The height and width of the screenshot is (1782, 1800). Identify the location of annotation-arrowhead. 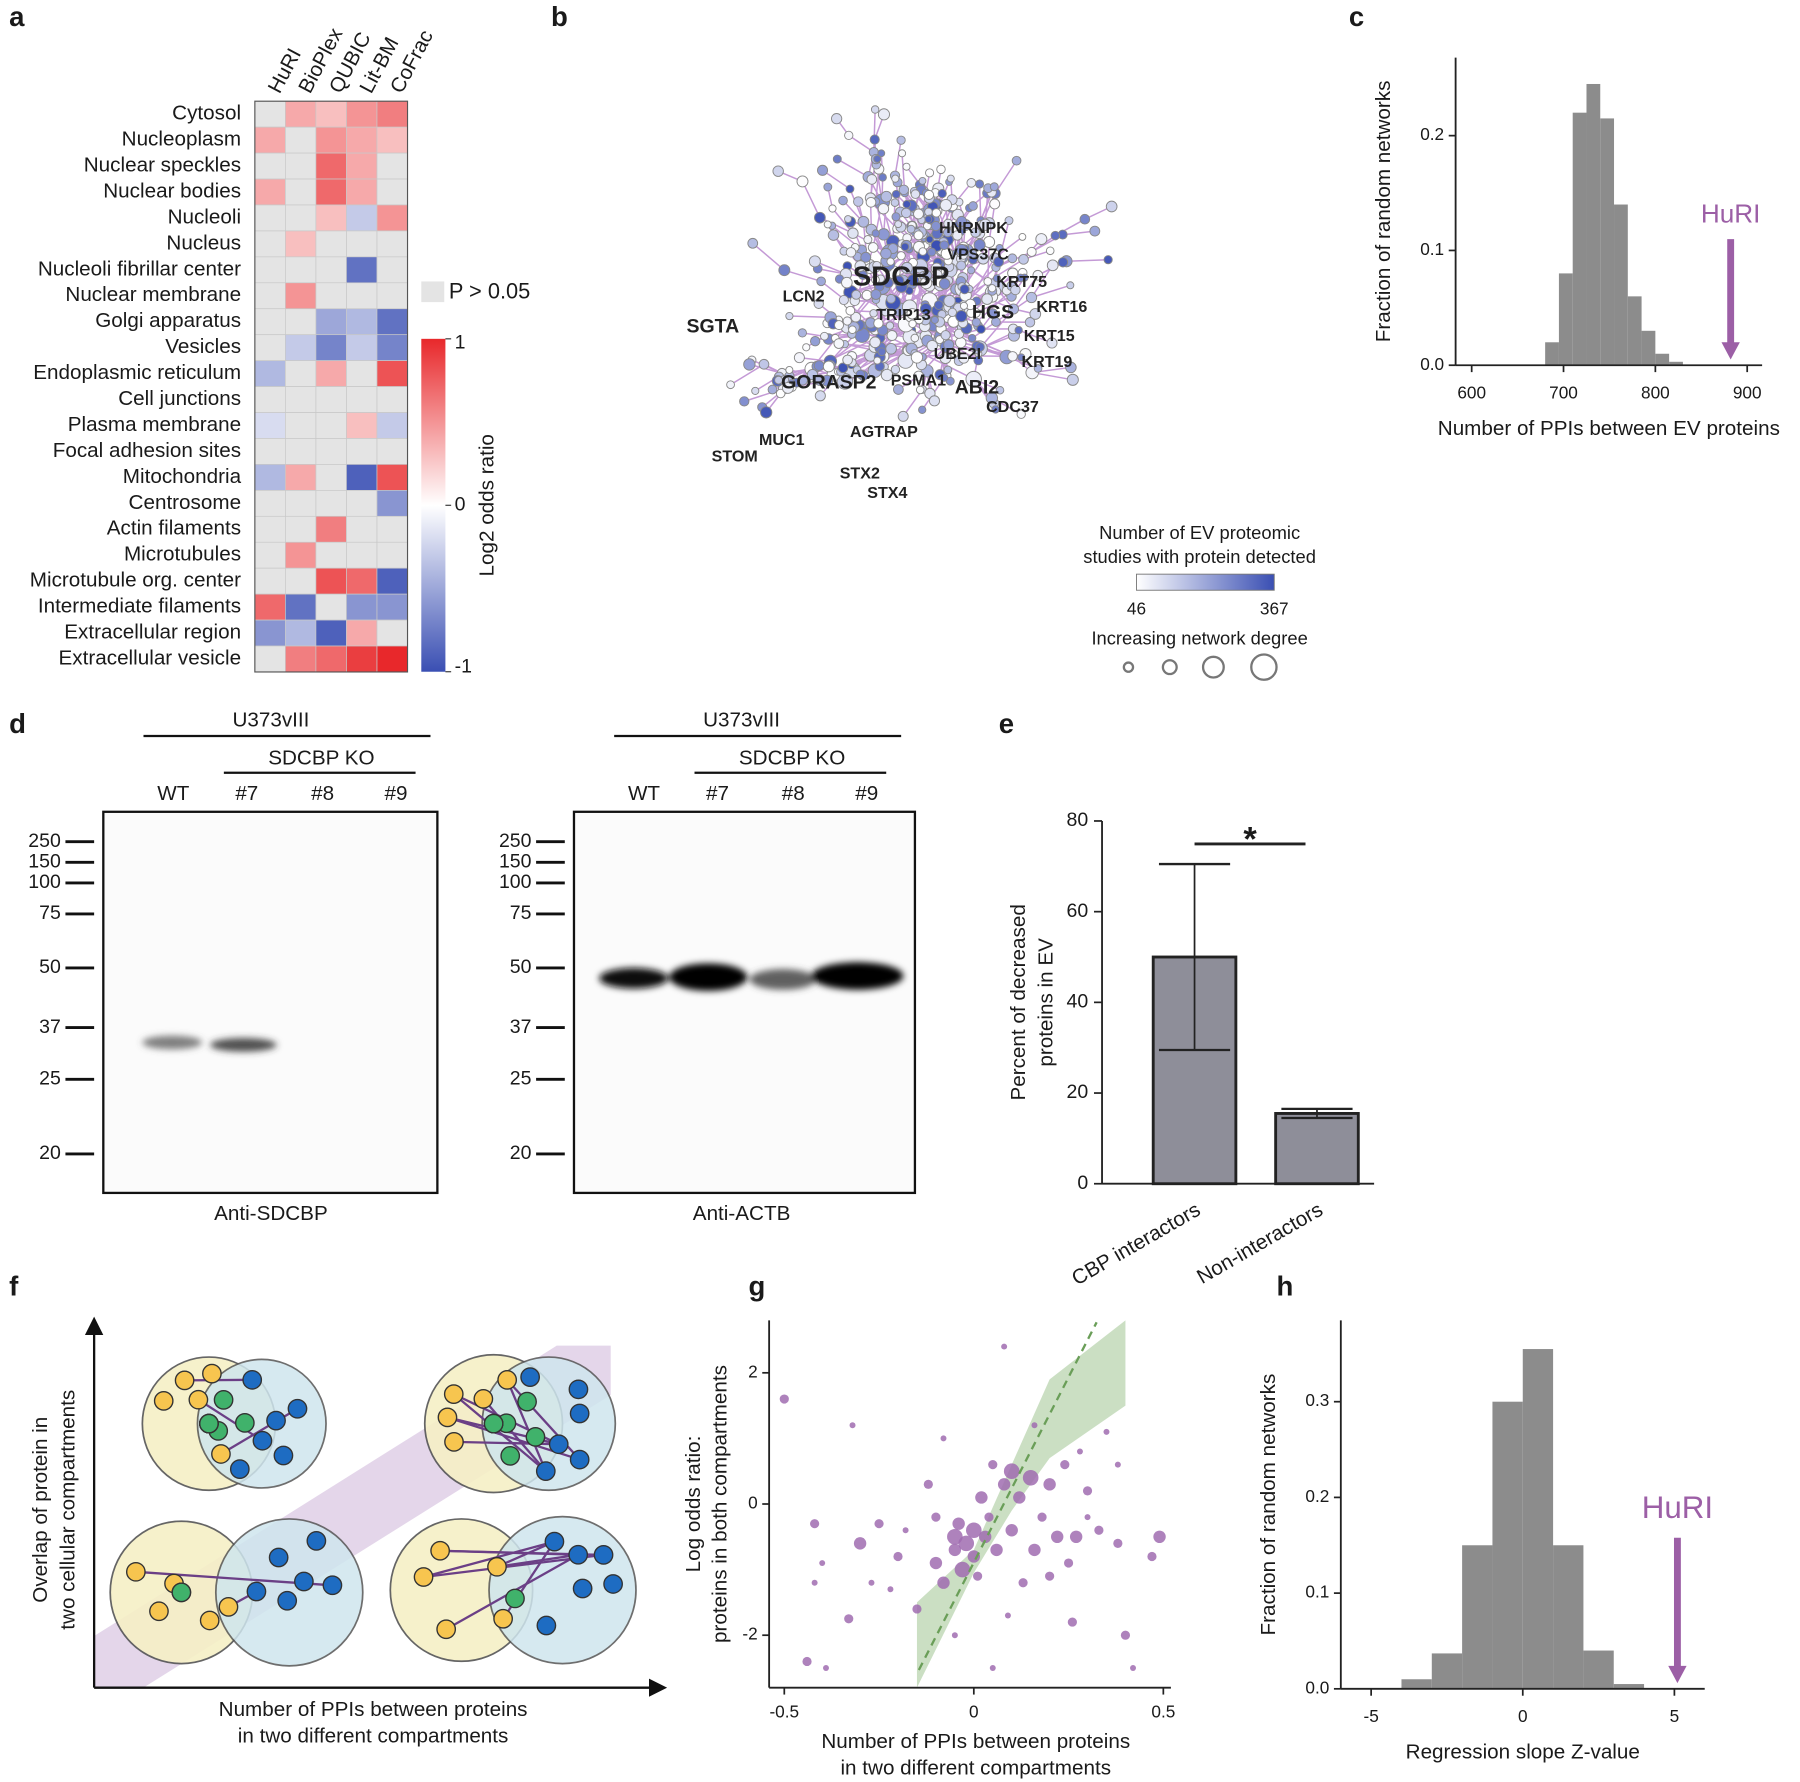
(1730, 351).